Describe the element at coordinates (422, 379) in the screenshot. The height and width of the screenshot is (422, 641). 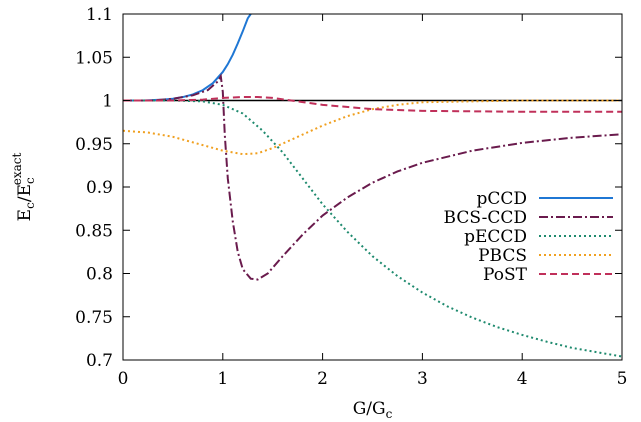
I see `x-tick-label: 3` at that location.